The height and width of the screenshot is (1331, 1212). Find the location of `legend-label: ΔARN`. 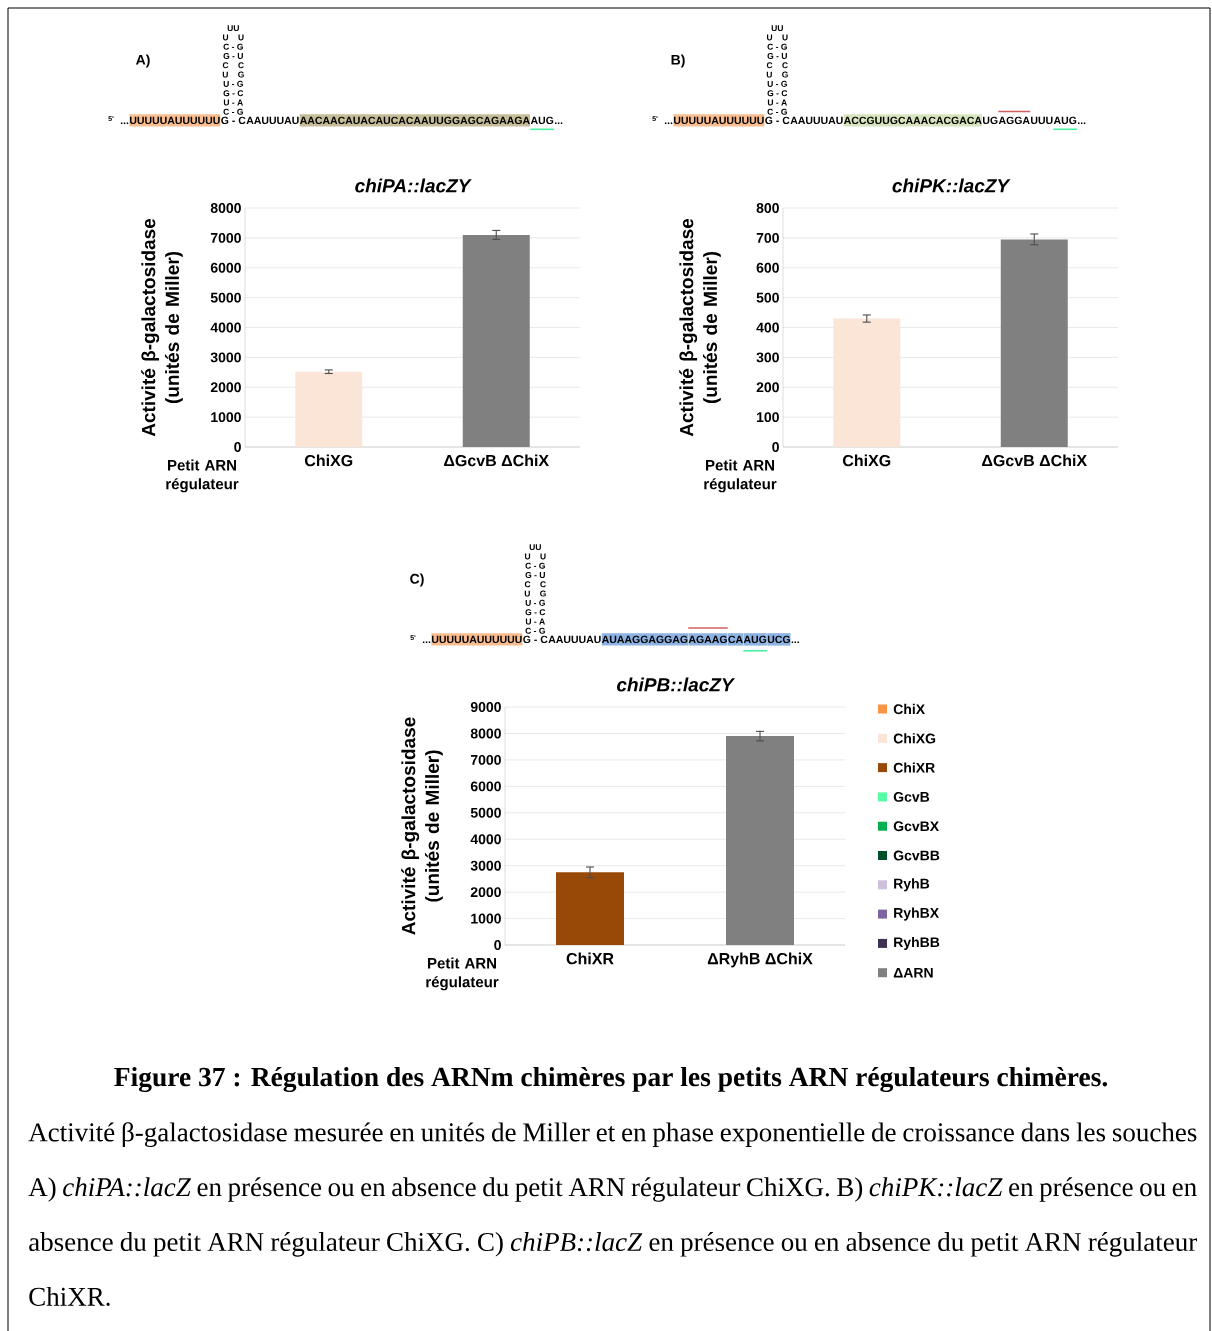

legend-label: ΔARN is located at coordinates (913, 972).